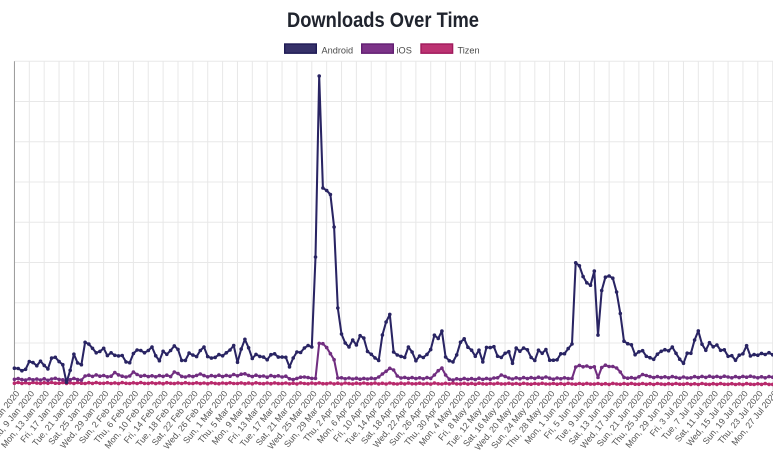 The height and width of the screenshot is (460, 773). What do you see at coordinates (383, 20) in the screenshot?
I see `svg-text: Downloads Over Time` at bounding box center [383, 20].